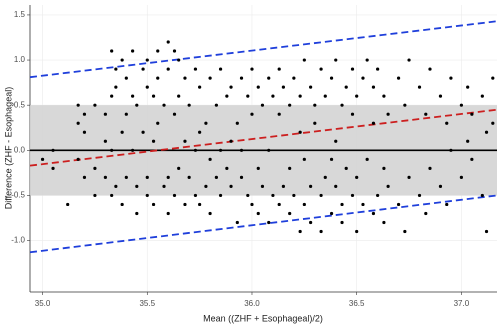 This screenshot has height=327, width=500. What do you see at coordinates (18, 240) in the screenshot?
I see `y-tick-label: -1.0` at bounding box center [18, 240].